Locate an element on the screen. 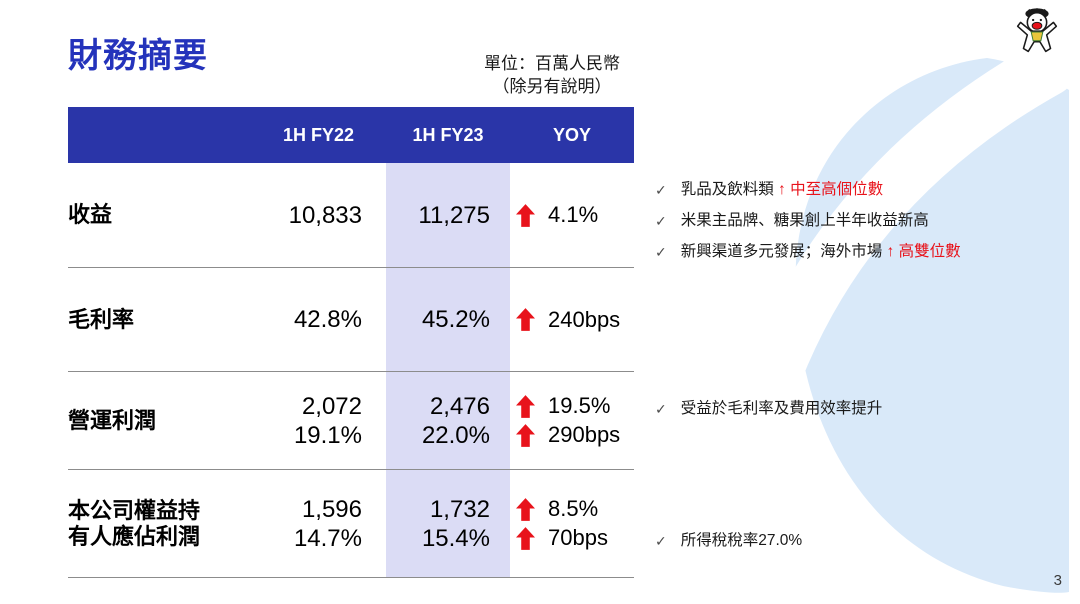  table-row-gross-margin: 毛利率 42.8% 45.2% 240bps is located at coordinates (351, 320).